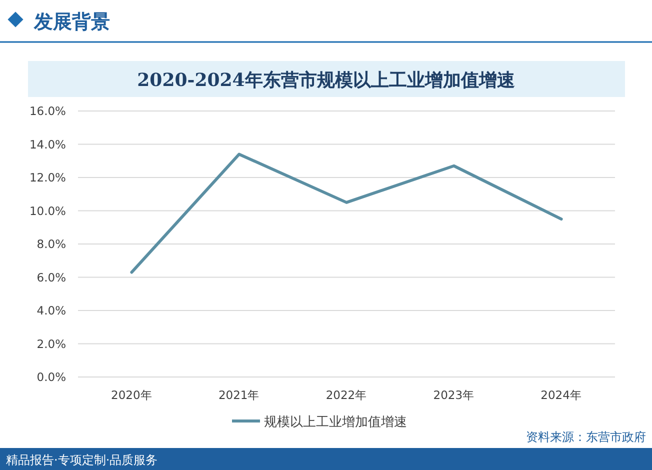  I want to click on y-tick-label: 12.0%, so click(47, 177).